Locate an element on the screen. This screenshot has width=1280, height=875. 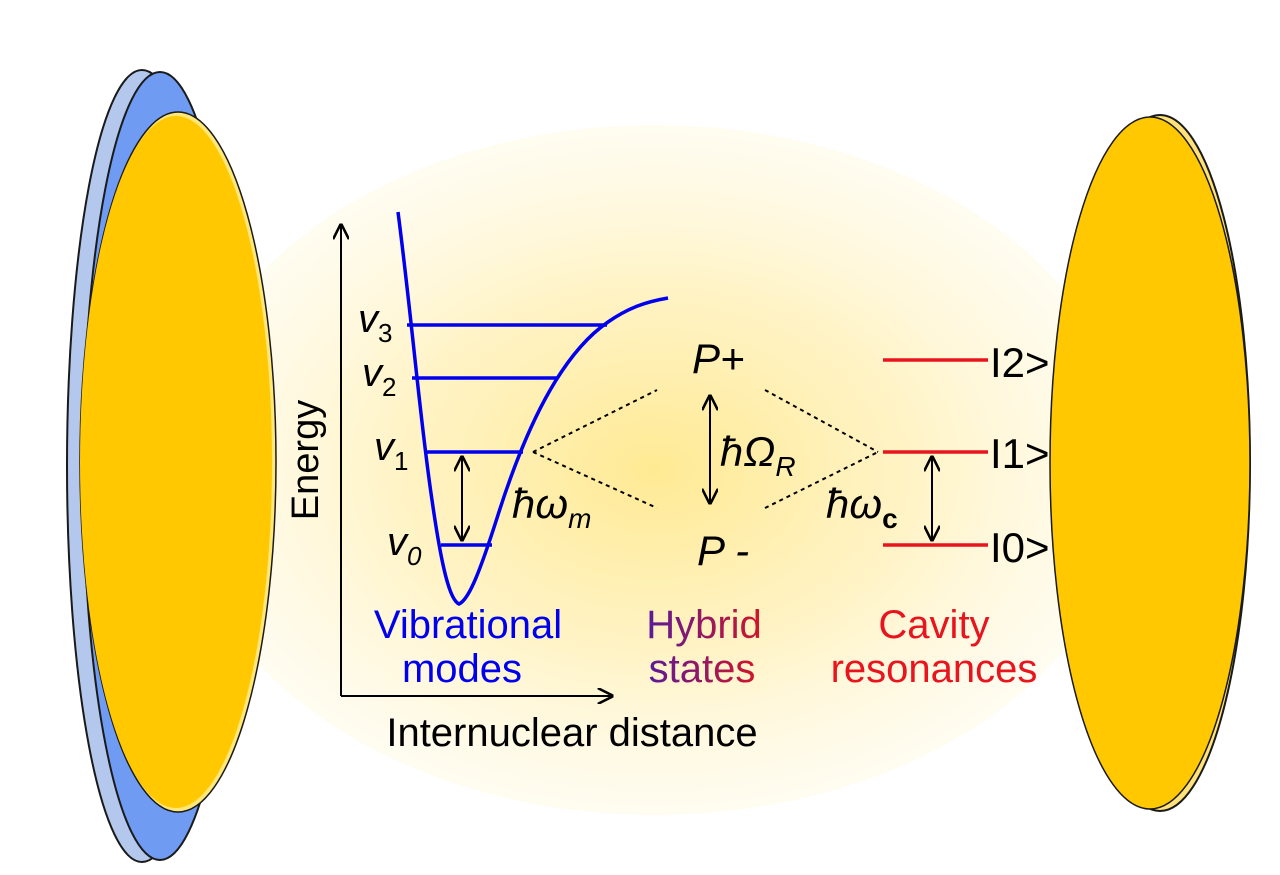
left-mirror is located at coordinates (171, 466).